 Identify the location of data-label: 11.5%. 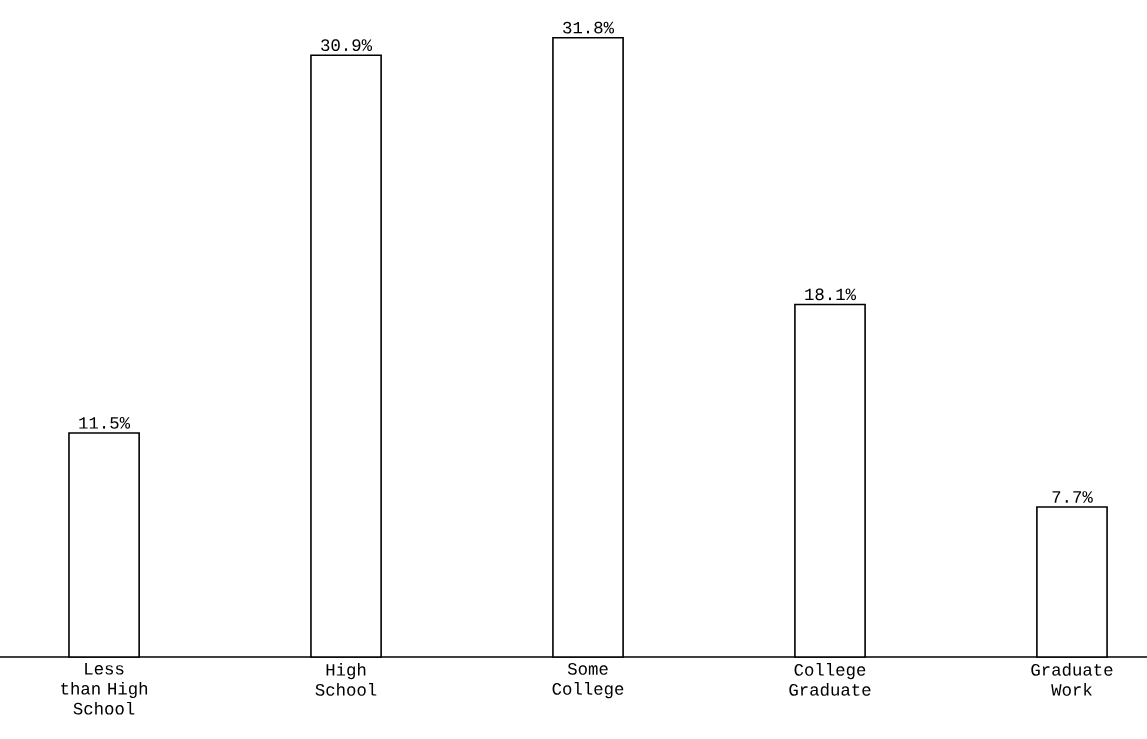
(105, 423).